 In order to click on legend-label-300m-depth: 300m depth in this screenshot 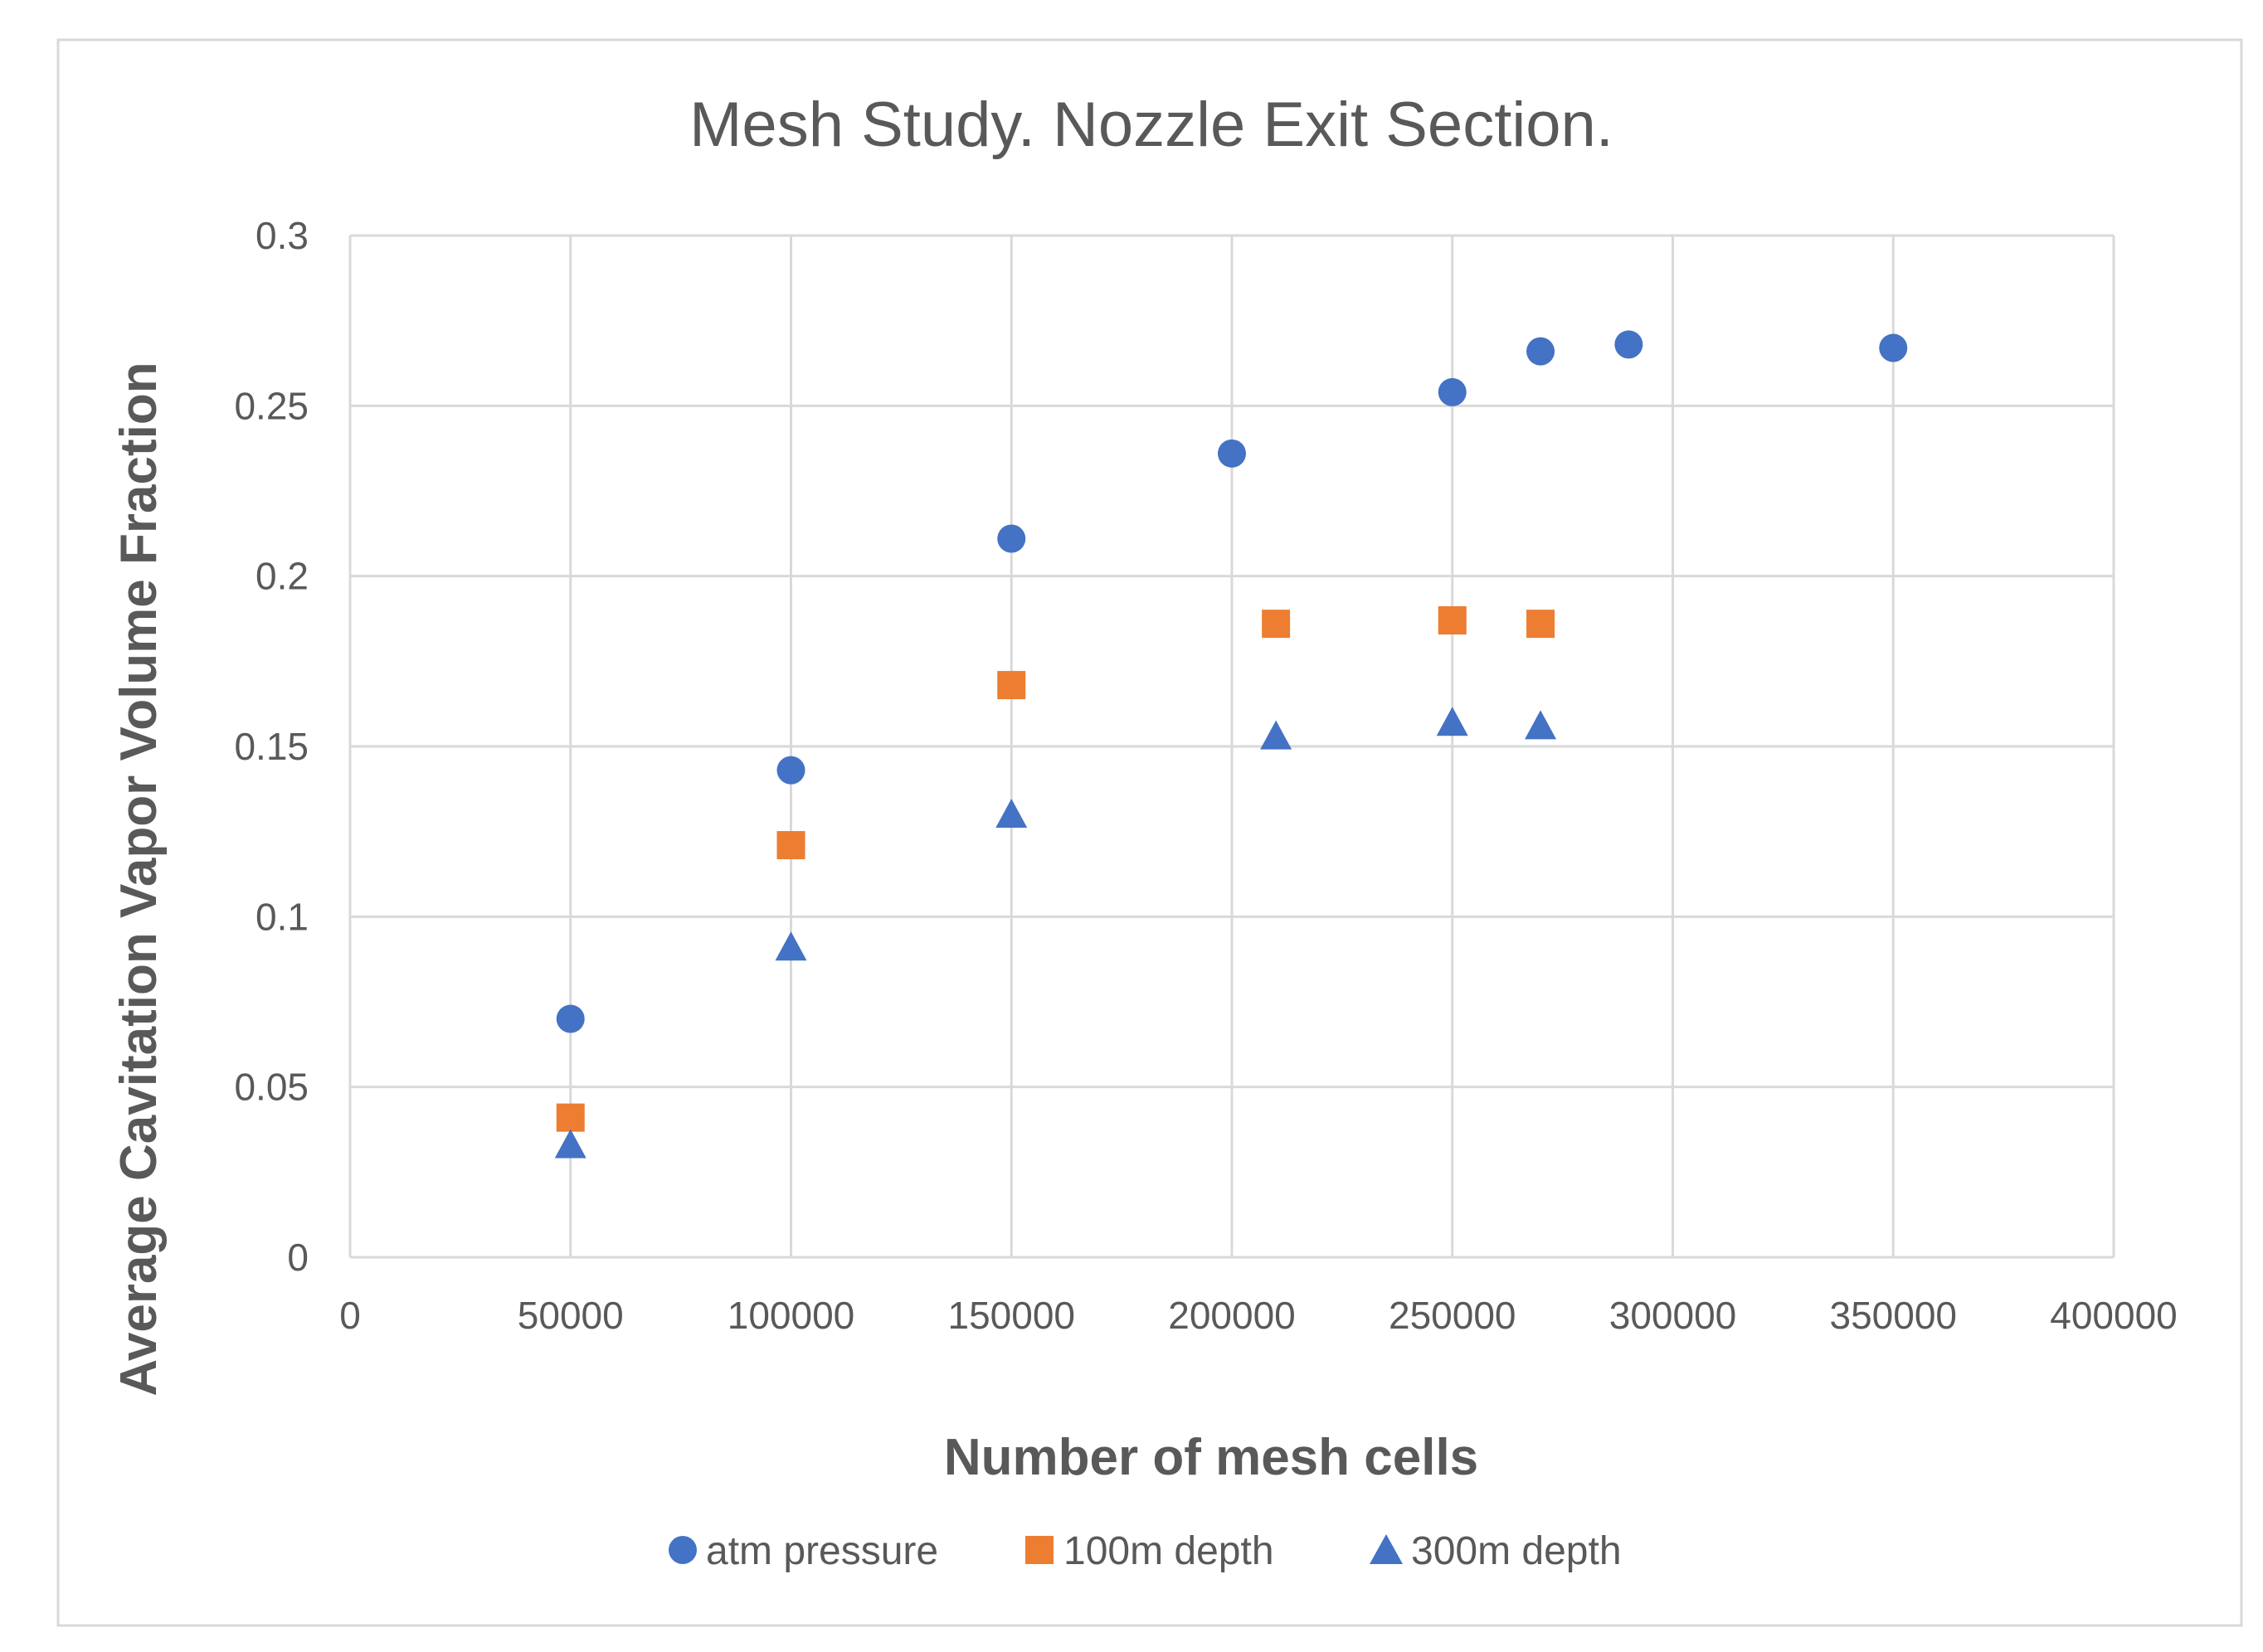, I will do `click(1516, 1551)`.